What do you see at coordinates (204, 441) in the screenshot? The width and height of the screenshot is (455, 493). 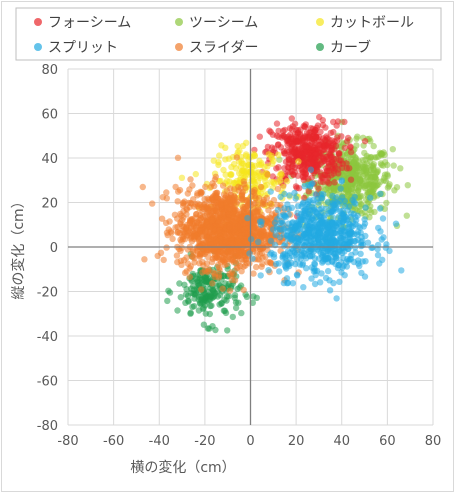 I see `x-tick-label: -20` at bounding box center [204, 441].